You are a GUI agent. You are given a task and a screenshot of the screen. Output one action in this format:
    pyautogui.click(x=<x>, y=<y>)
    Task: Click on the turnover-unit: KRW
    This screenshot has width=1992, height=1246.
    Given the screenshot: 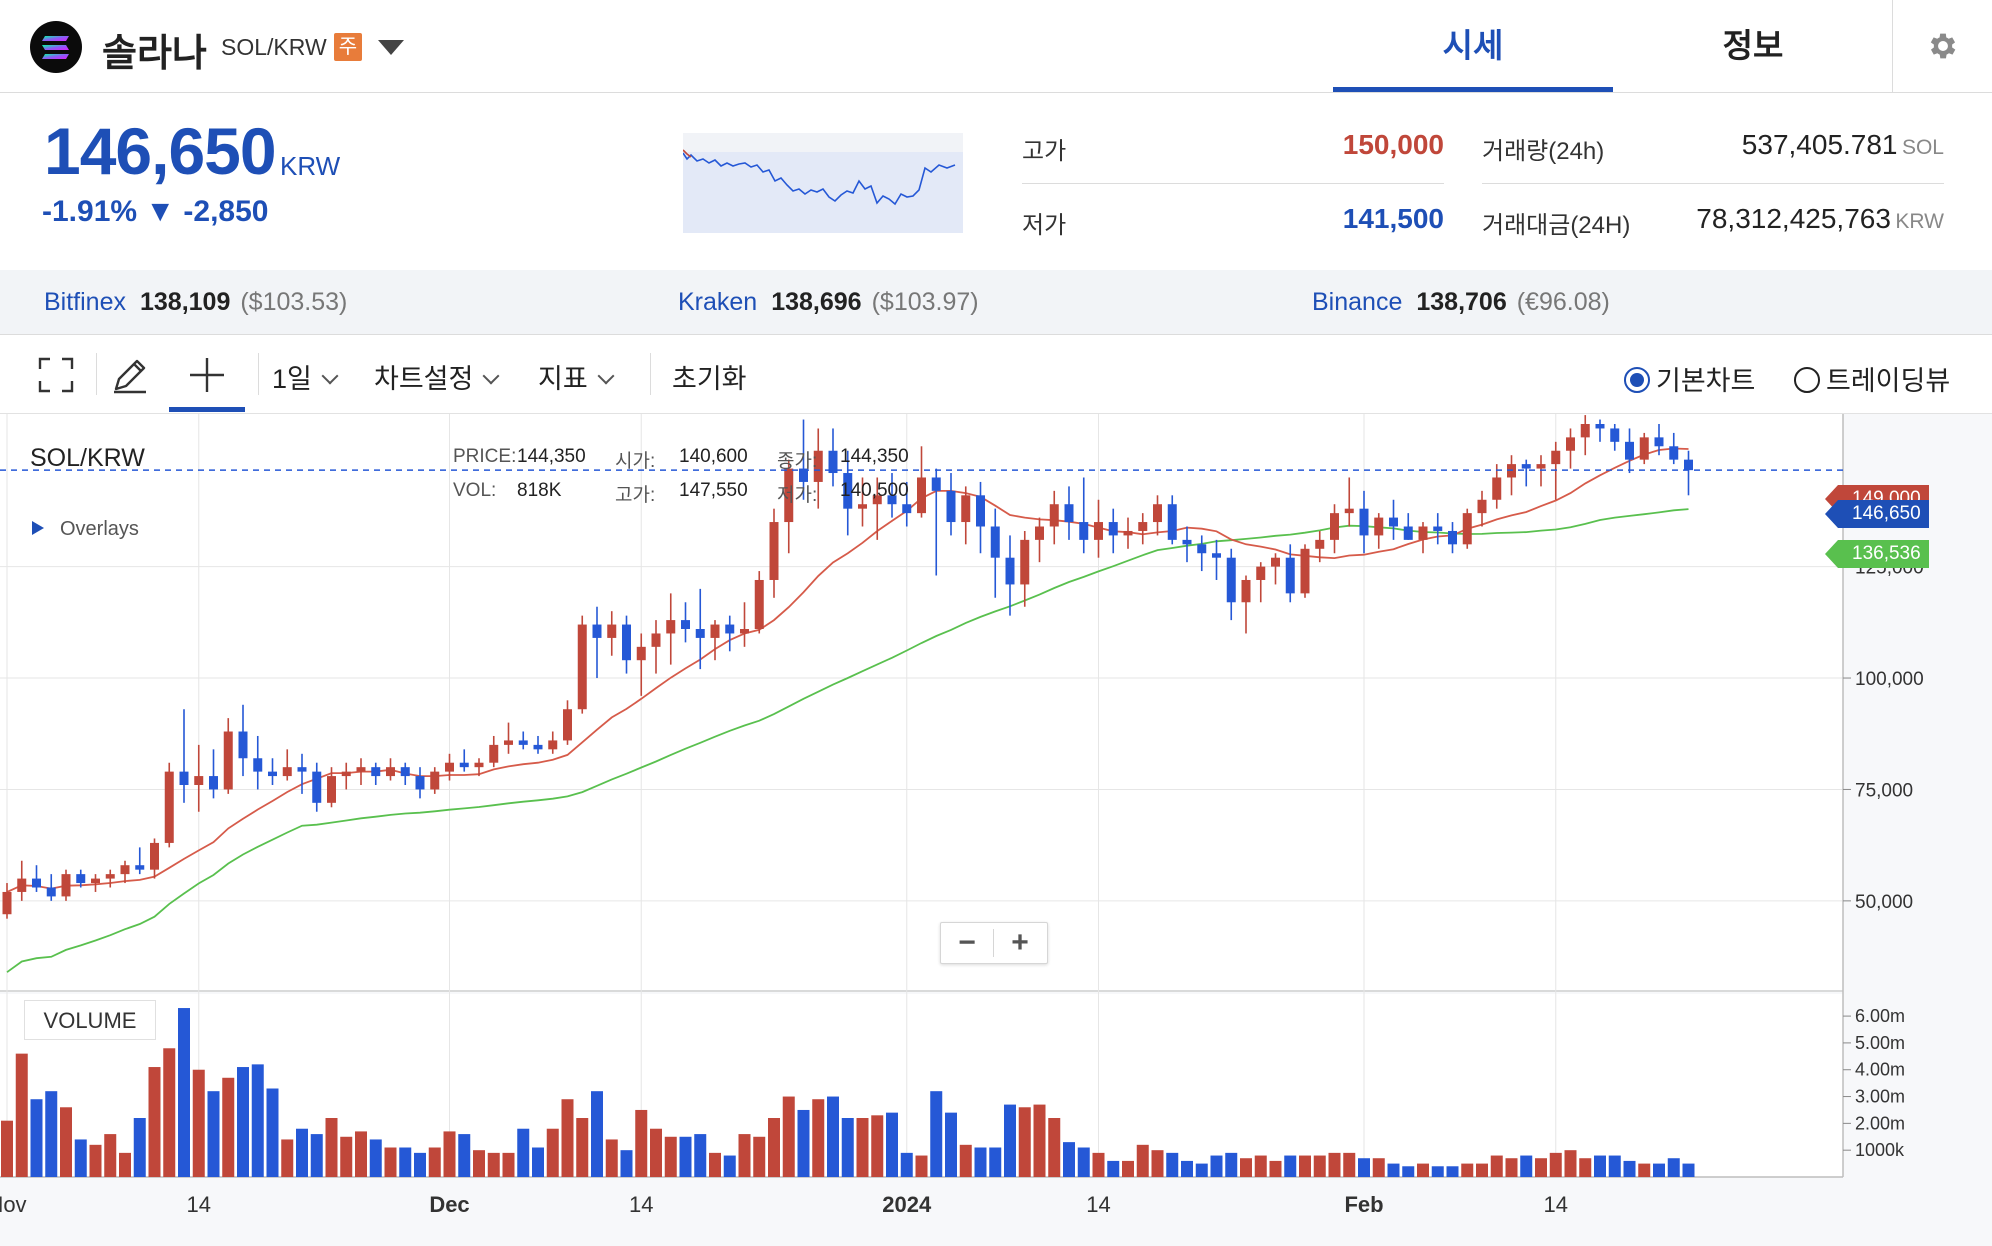 What is the action you would take?
    pyautogui.click(x=1919, y=221)
    